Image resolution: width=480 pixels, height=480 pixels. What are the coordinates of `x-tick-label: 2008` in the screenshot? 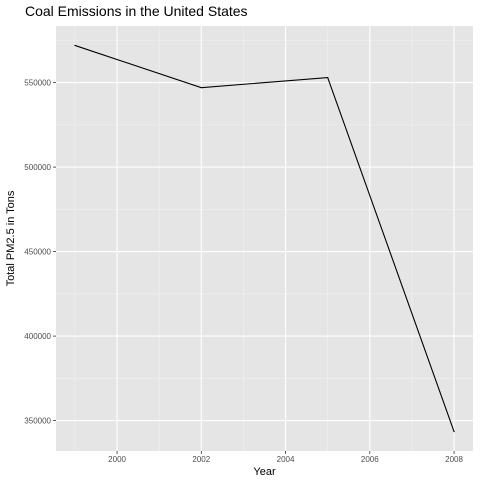 It's located at (454, 459).